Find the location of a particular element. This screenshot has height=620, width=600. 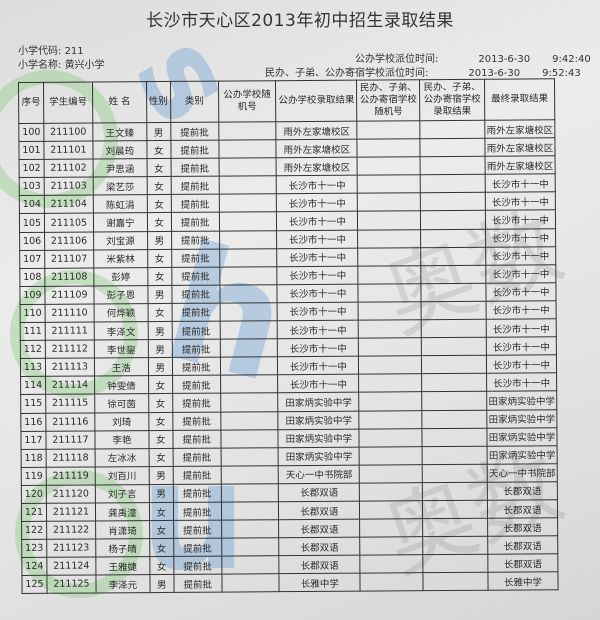

private-time-label: 民办、子弟、公办寄宿学校派位时间: is located at coordinates (347, 73).